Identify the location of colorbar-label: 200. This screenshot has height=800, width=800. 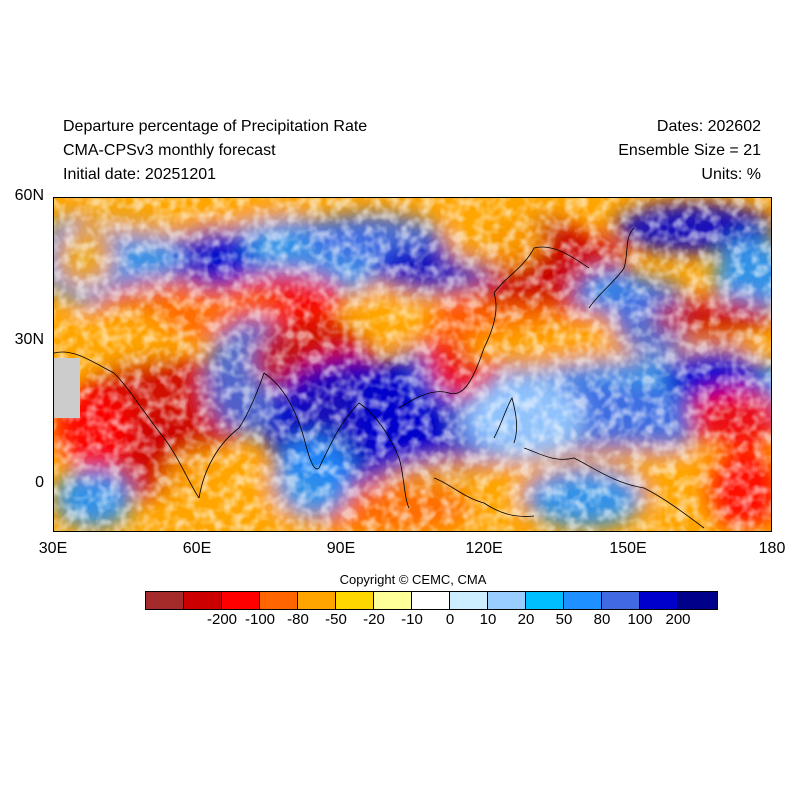
(678, 619).